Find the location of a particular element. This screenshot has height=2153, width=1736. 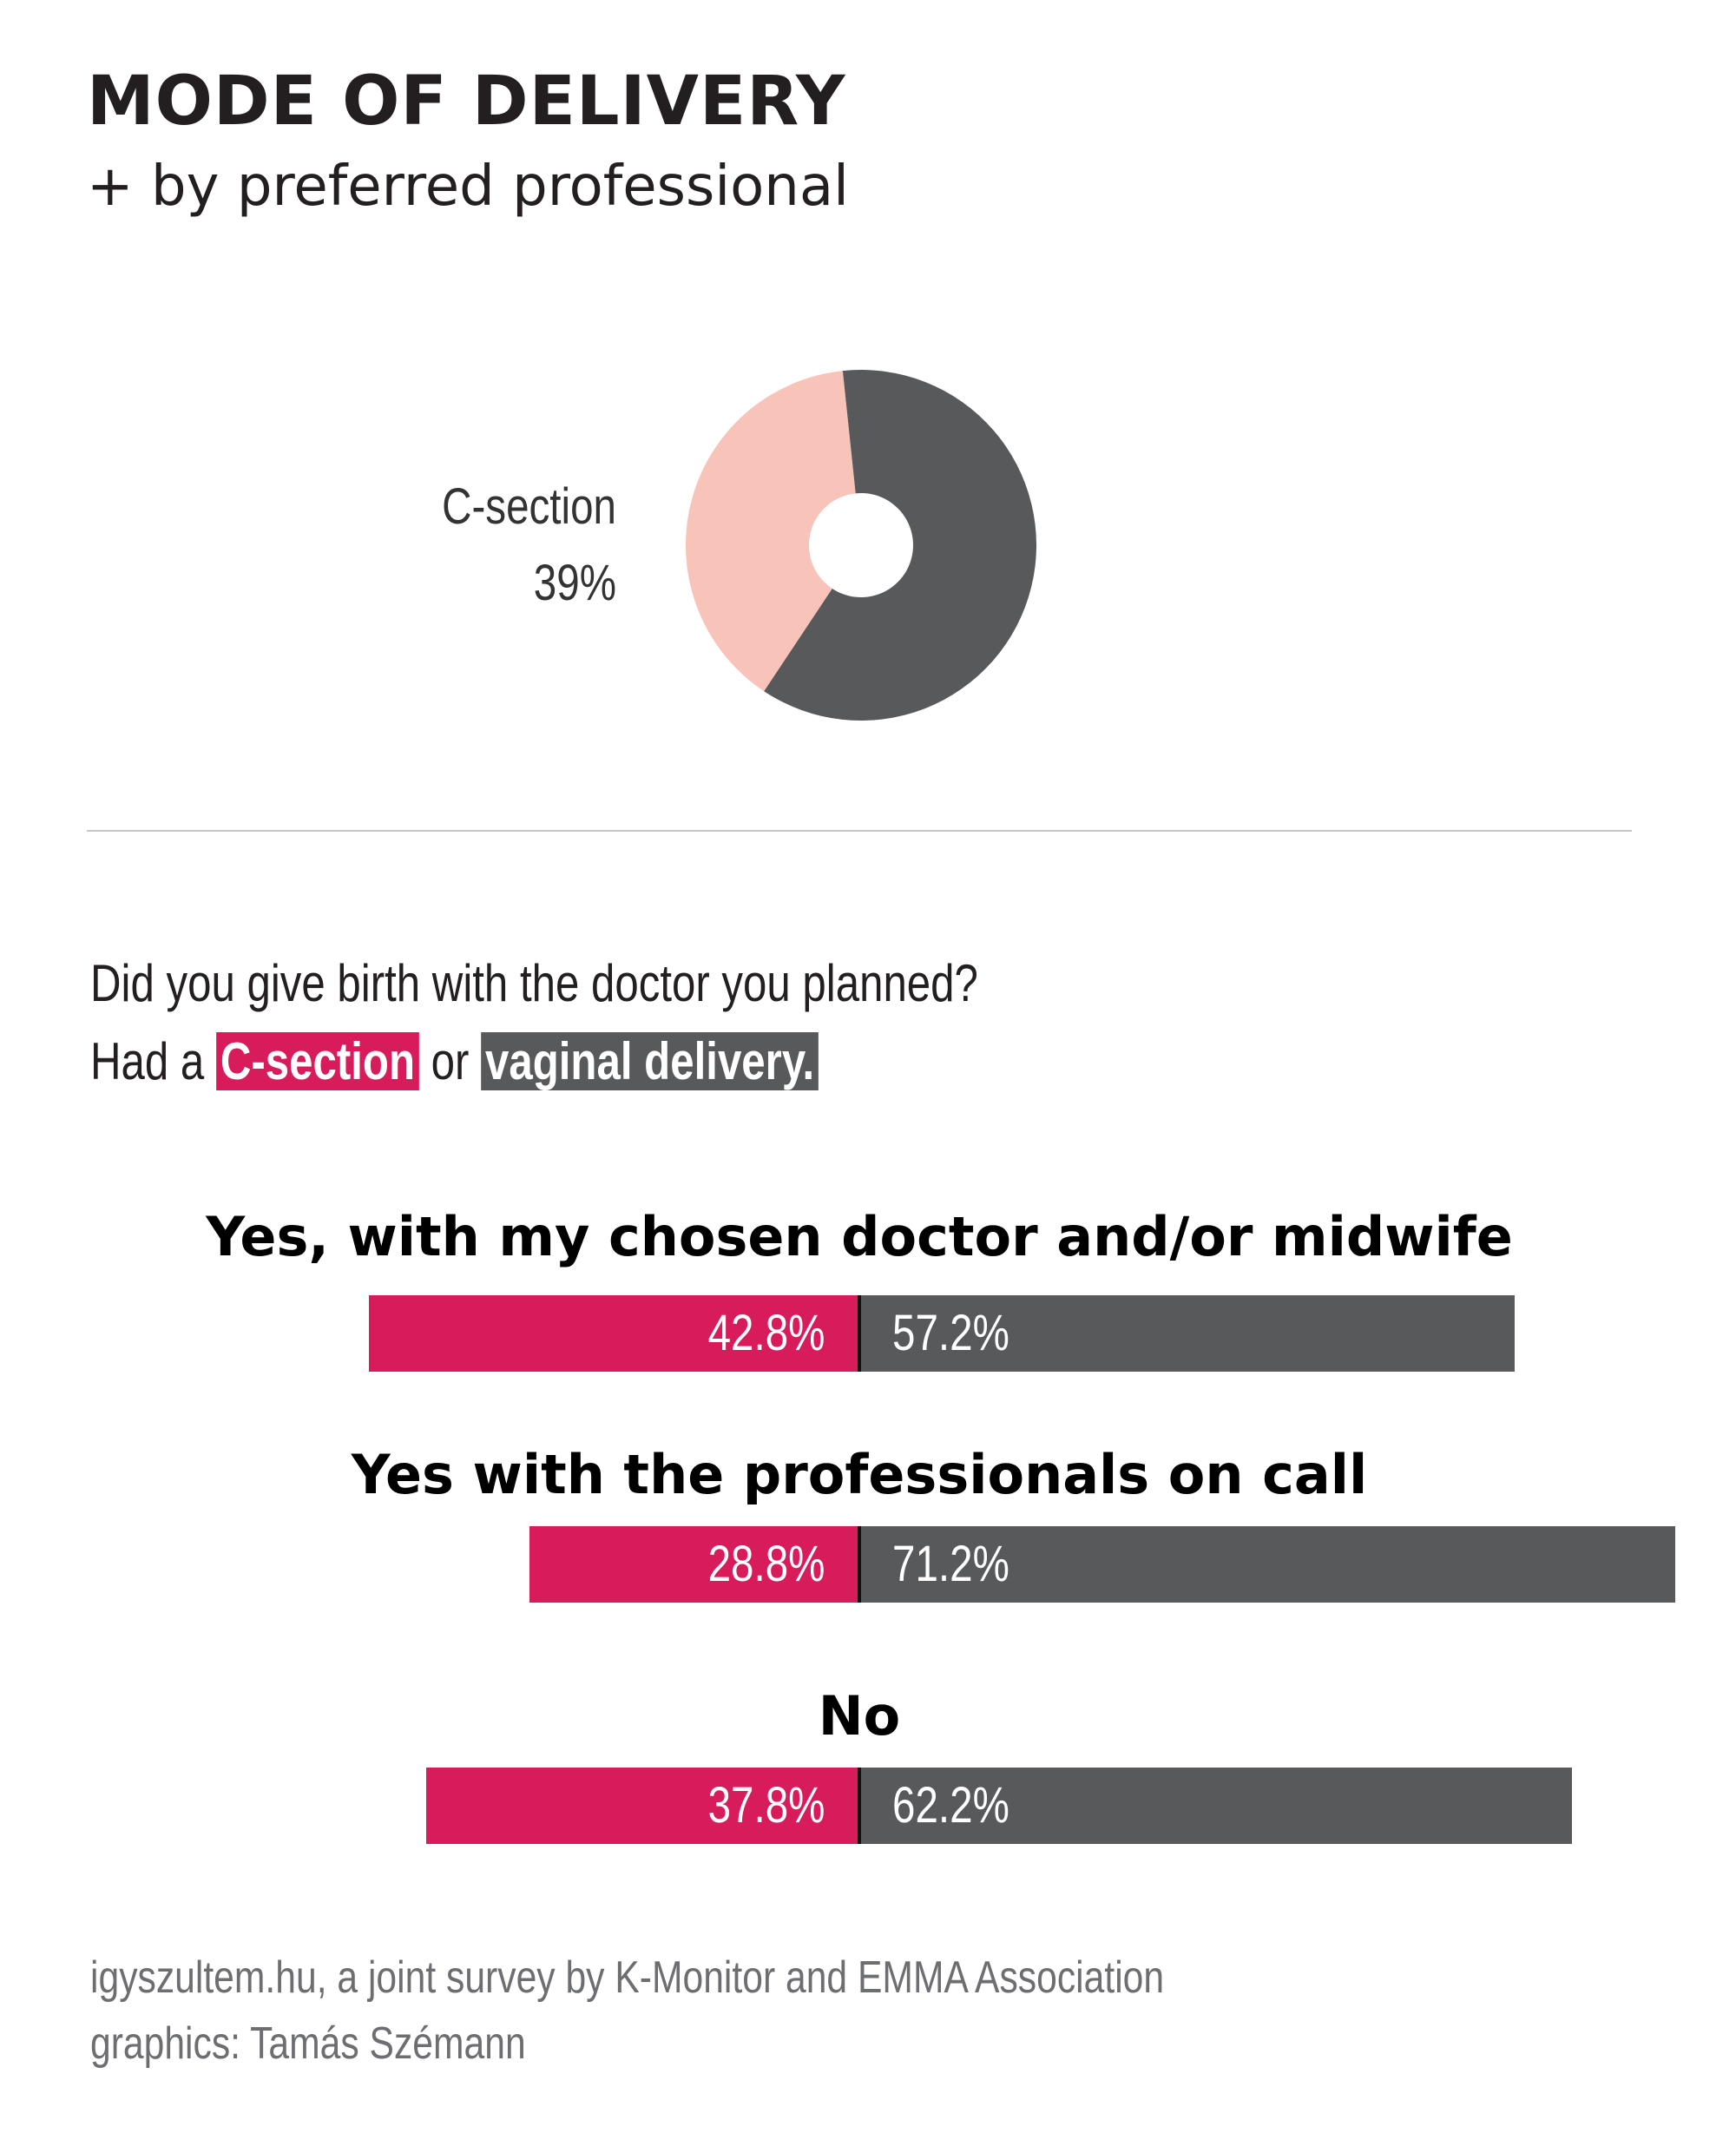

pie-label-value: 39% is located at coordinates (574, 583).